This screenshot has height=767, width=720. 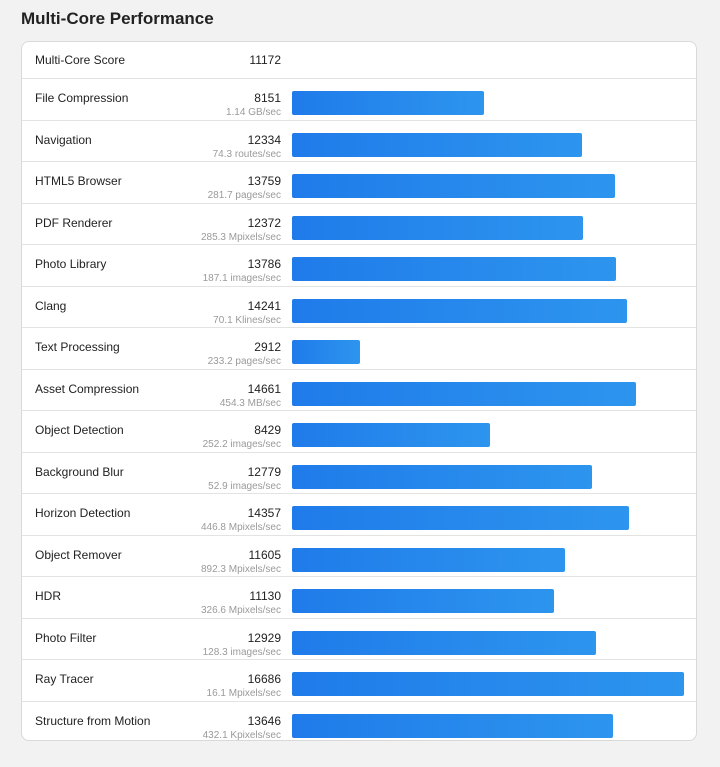 What do you see at coordinates (264, 471) in the screenshot?
I see `benchmark-score: 12779` at bounding box center [264, 471].